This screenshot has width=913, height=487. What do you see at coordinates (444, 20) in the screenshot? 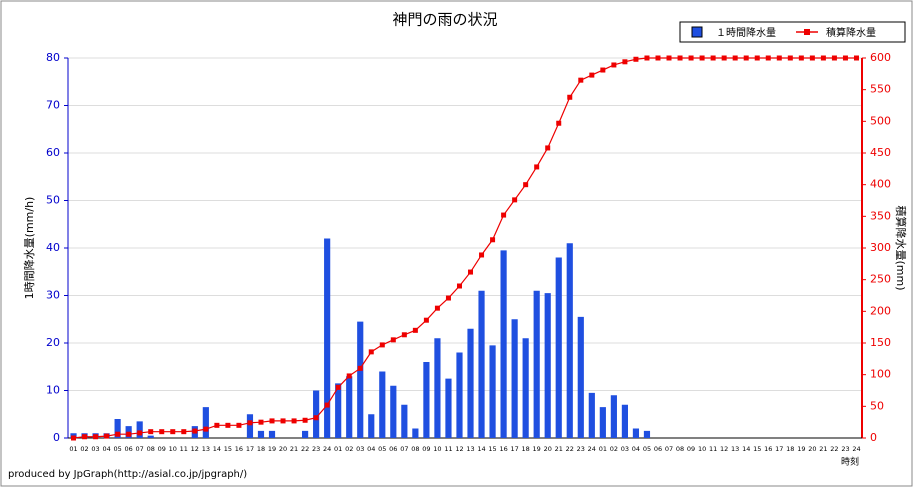
I see `chart-title: 神門の雨の状況` at bounding box center [444, 20].